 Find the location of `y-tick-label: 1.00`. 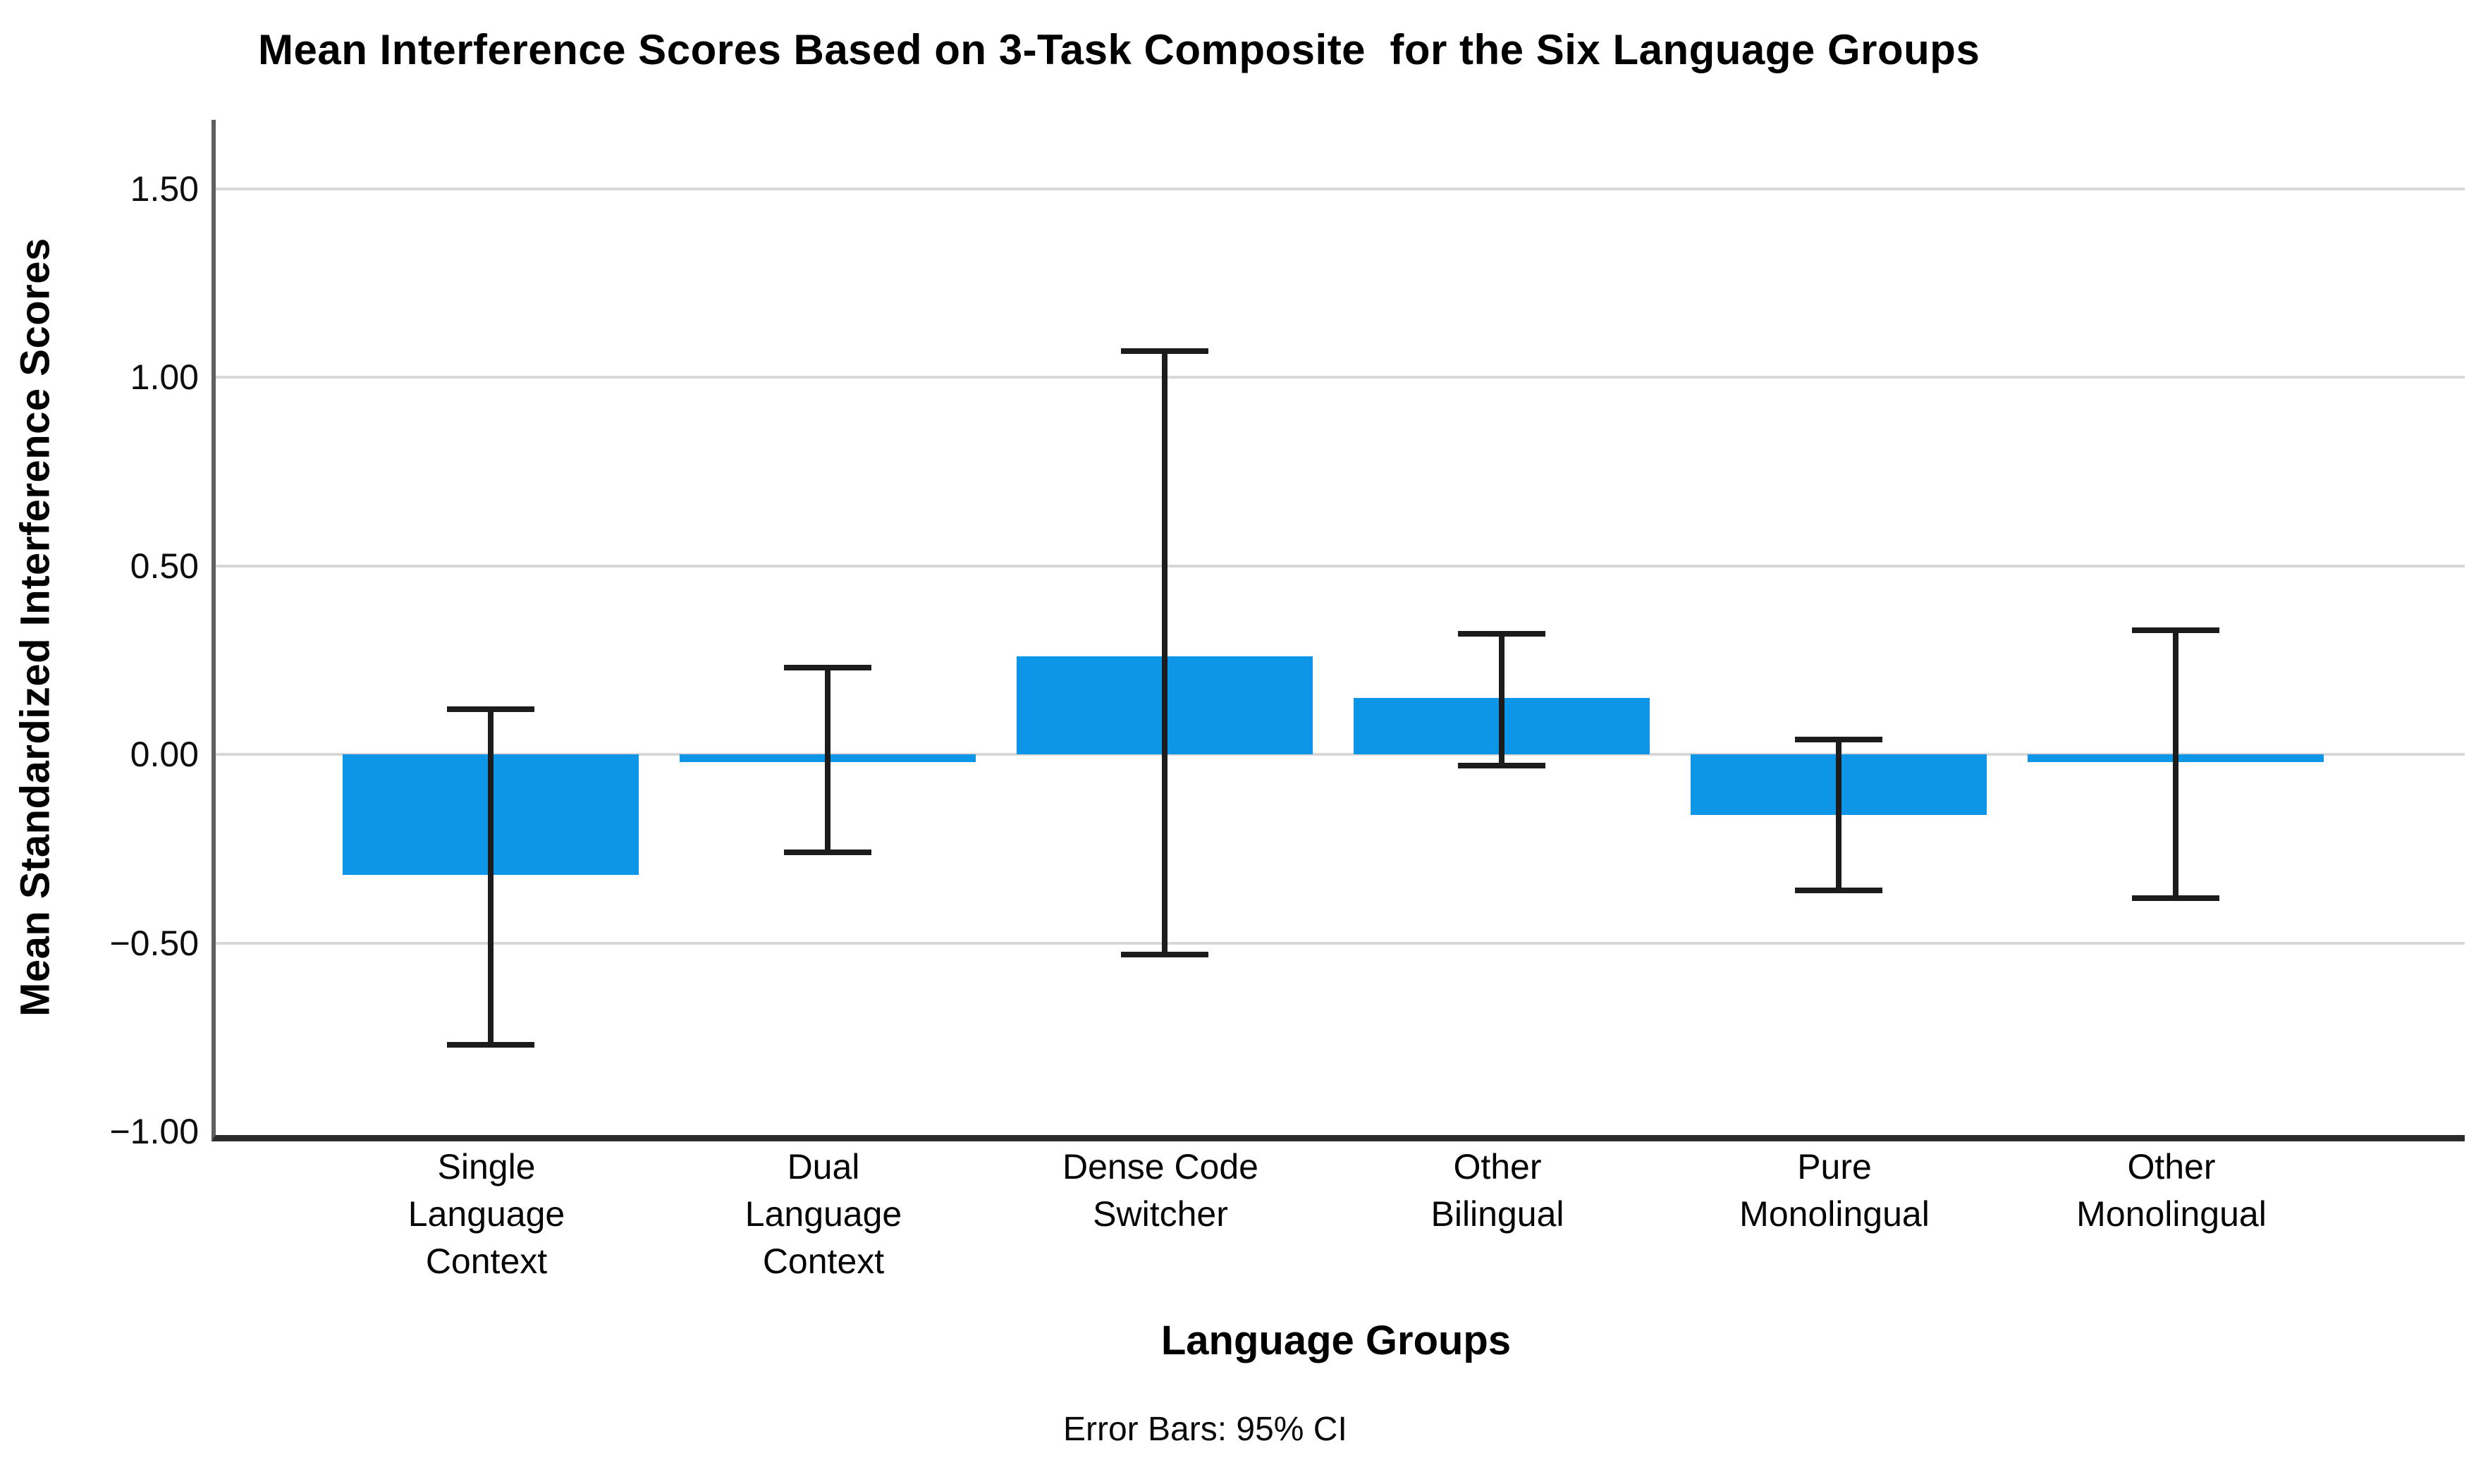

y-tick-label: 1.00 is located at coordinates (164, 377).